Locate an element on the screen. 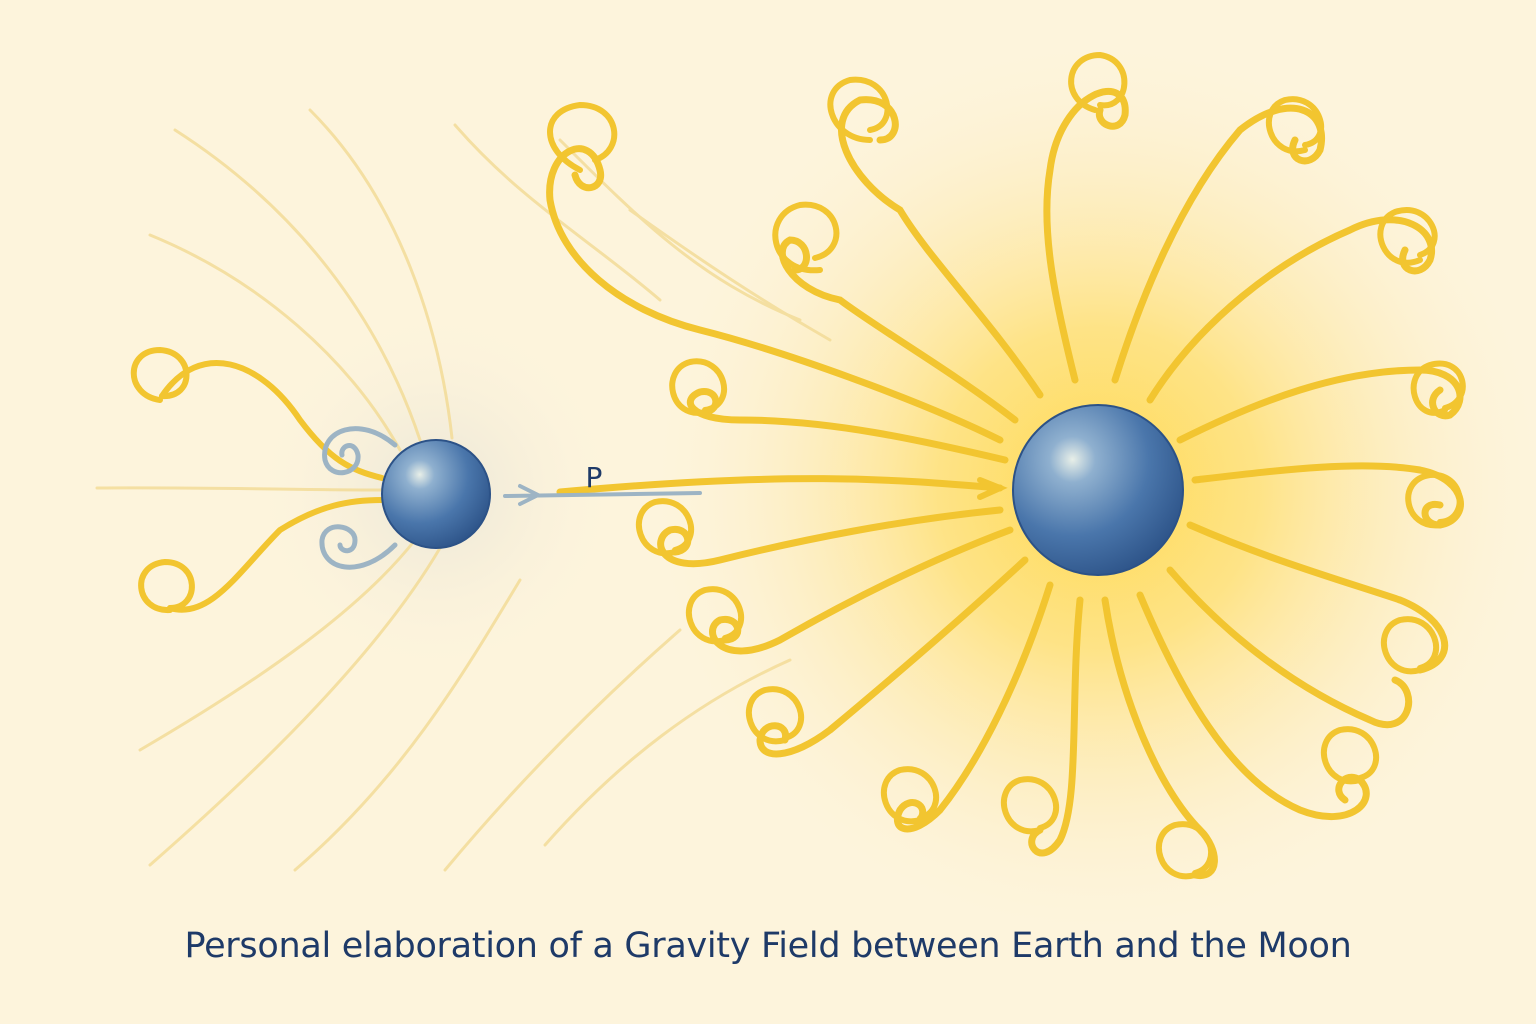 Image resolution: width=1536 pixels, height=1024 pixels. attraction-arrow is located at coordinates (755, 491).